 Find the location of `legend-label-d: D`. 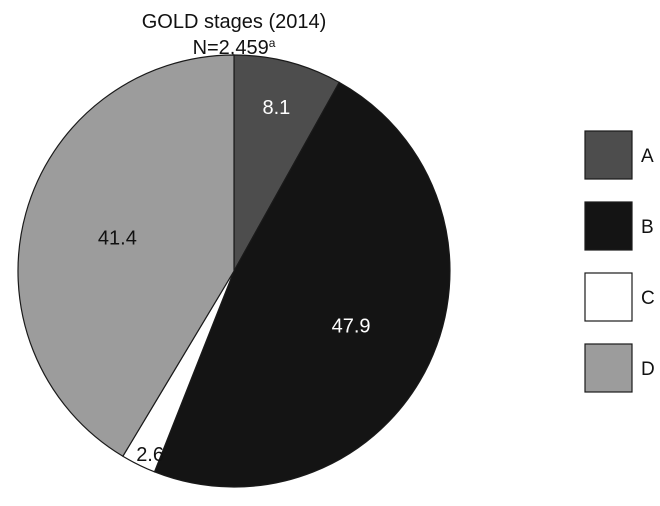

legend-label-d: D is located at coordinates (648, 369).